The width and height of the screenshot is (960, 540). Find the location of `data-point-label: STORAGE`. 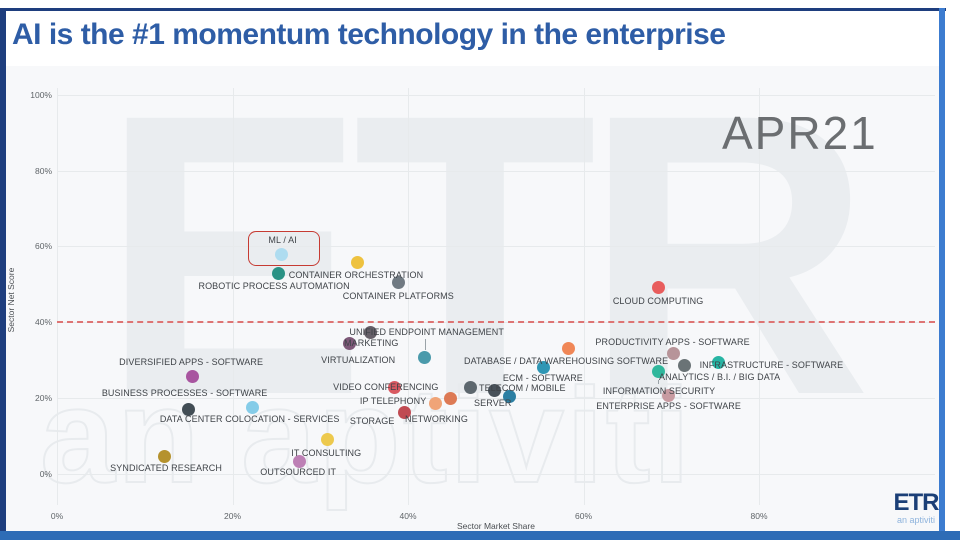

data-point-label: STORAGE is located at coordinates (372, 421).